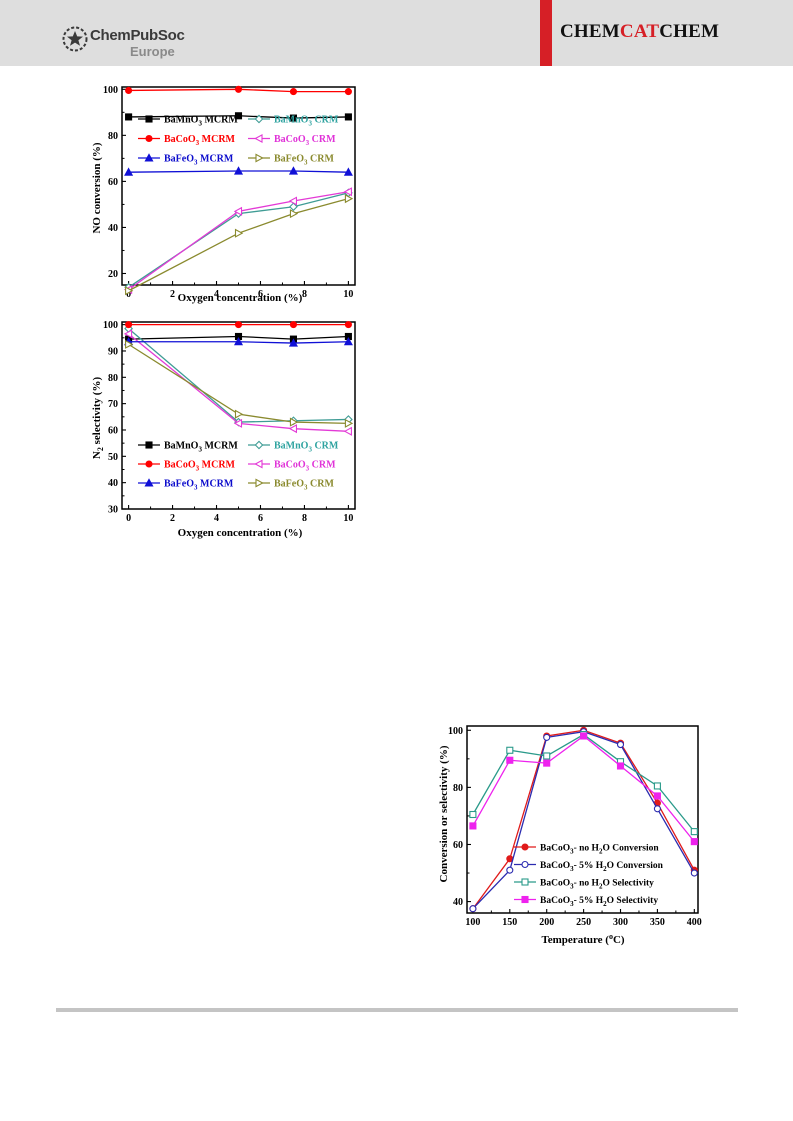 The width and height of the screenshot is (793, 1121). I want to click on journal-title-part-2: CAT, so click(639, 31).